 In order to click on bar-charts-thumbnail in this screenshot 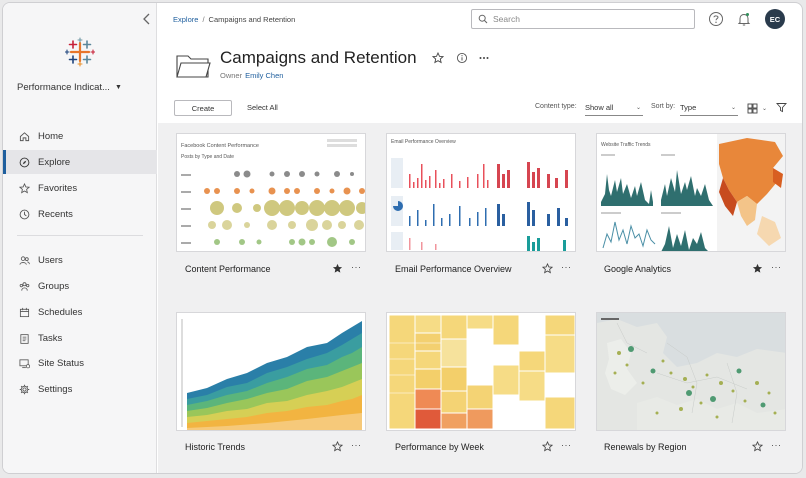, I will do `click(479, 204)`.